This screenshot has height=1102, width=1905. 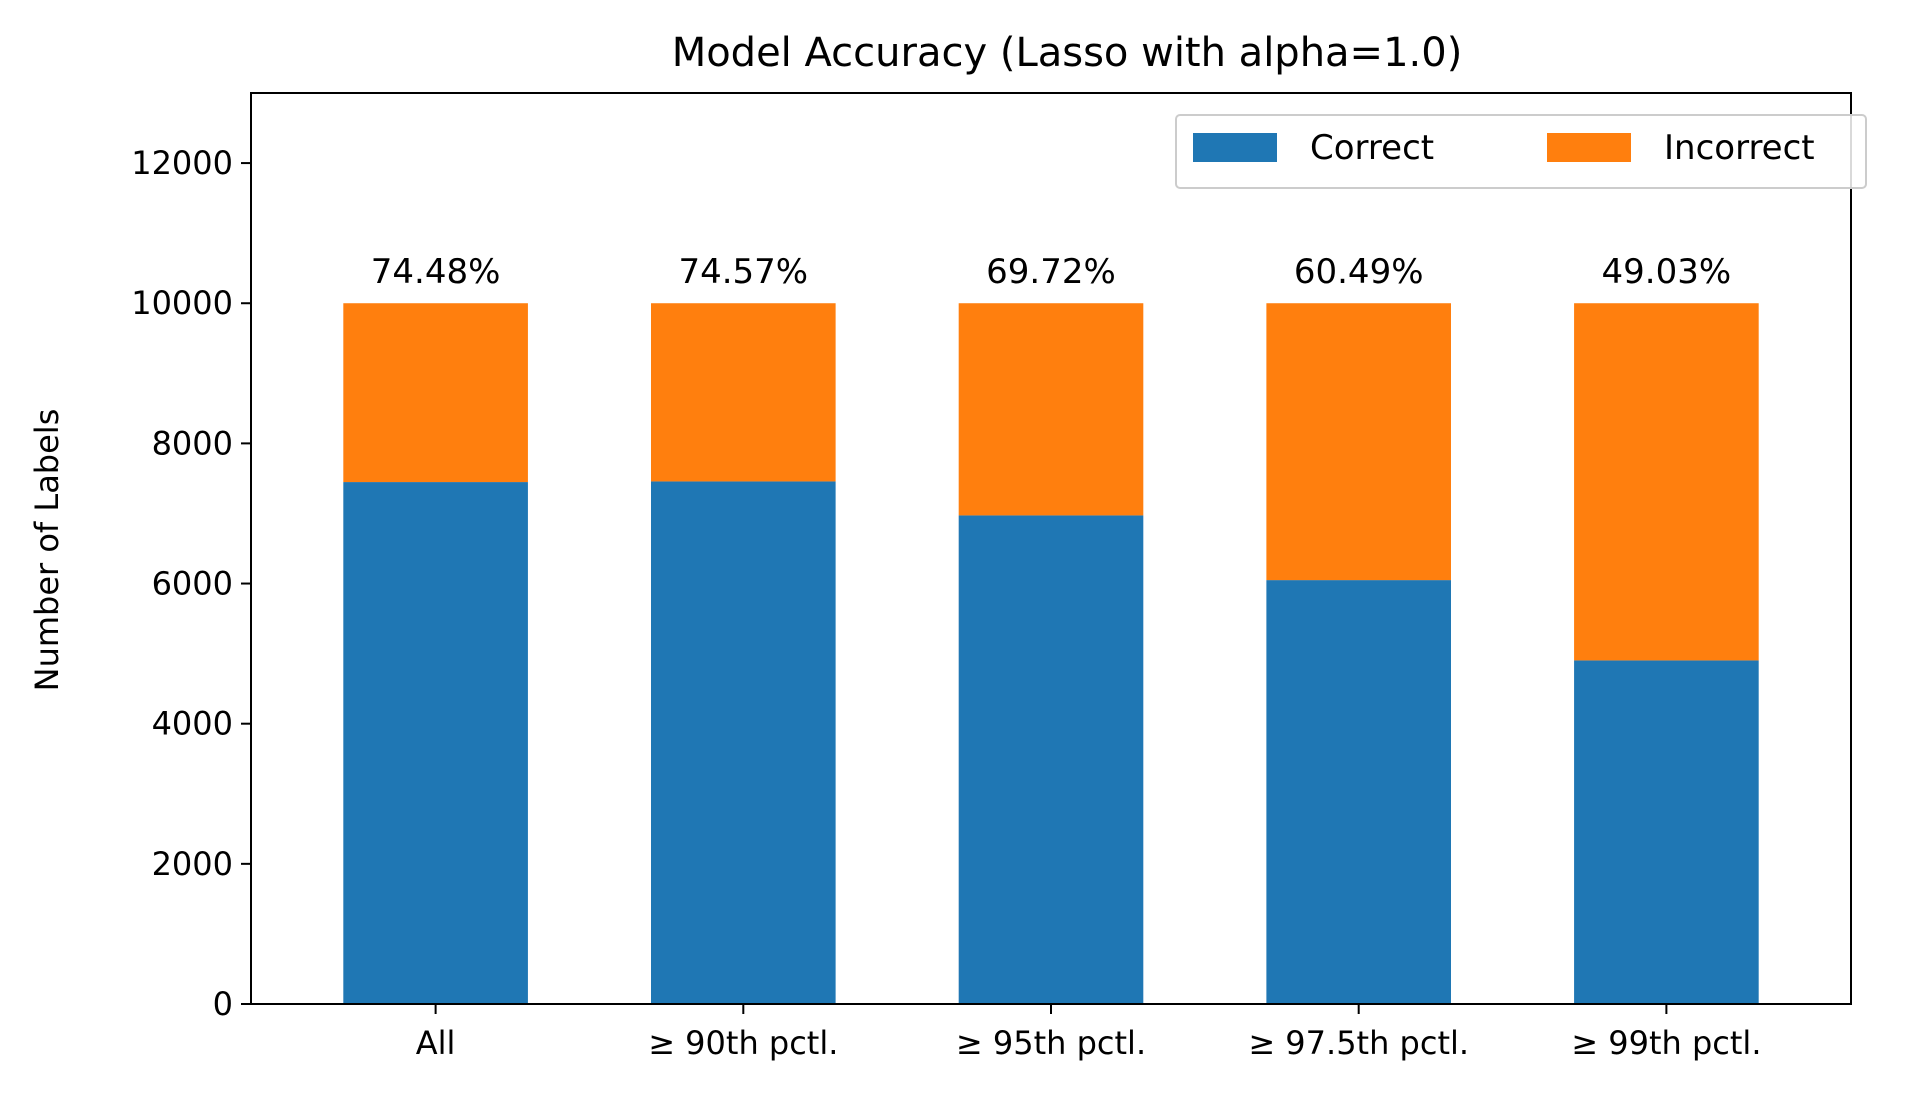 What do you see at coordinates (436, 272) in the screenshot?
I see `data-label: 74.48%` at bounding box center [436, 272].